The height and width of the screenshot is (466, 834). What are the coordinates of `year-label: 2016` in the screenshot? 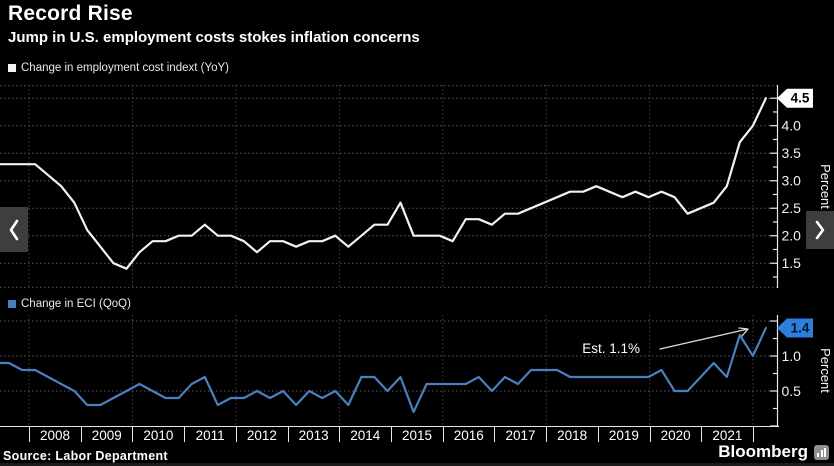 It's located at (468, 435).